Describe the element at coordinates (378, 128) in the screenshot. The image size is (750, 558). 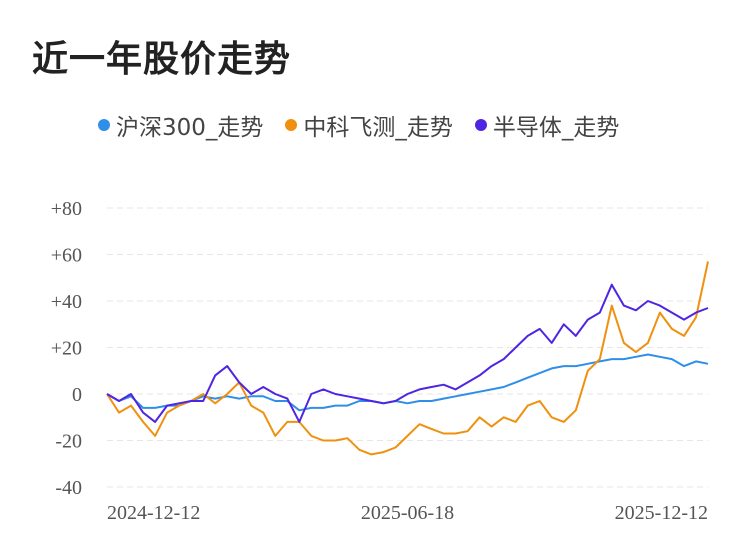
I see `legend-label: 中科飞测_走势` at that location.